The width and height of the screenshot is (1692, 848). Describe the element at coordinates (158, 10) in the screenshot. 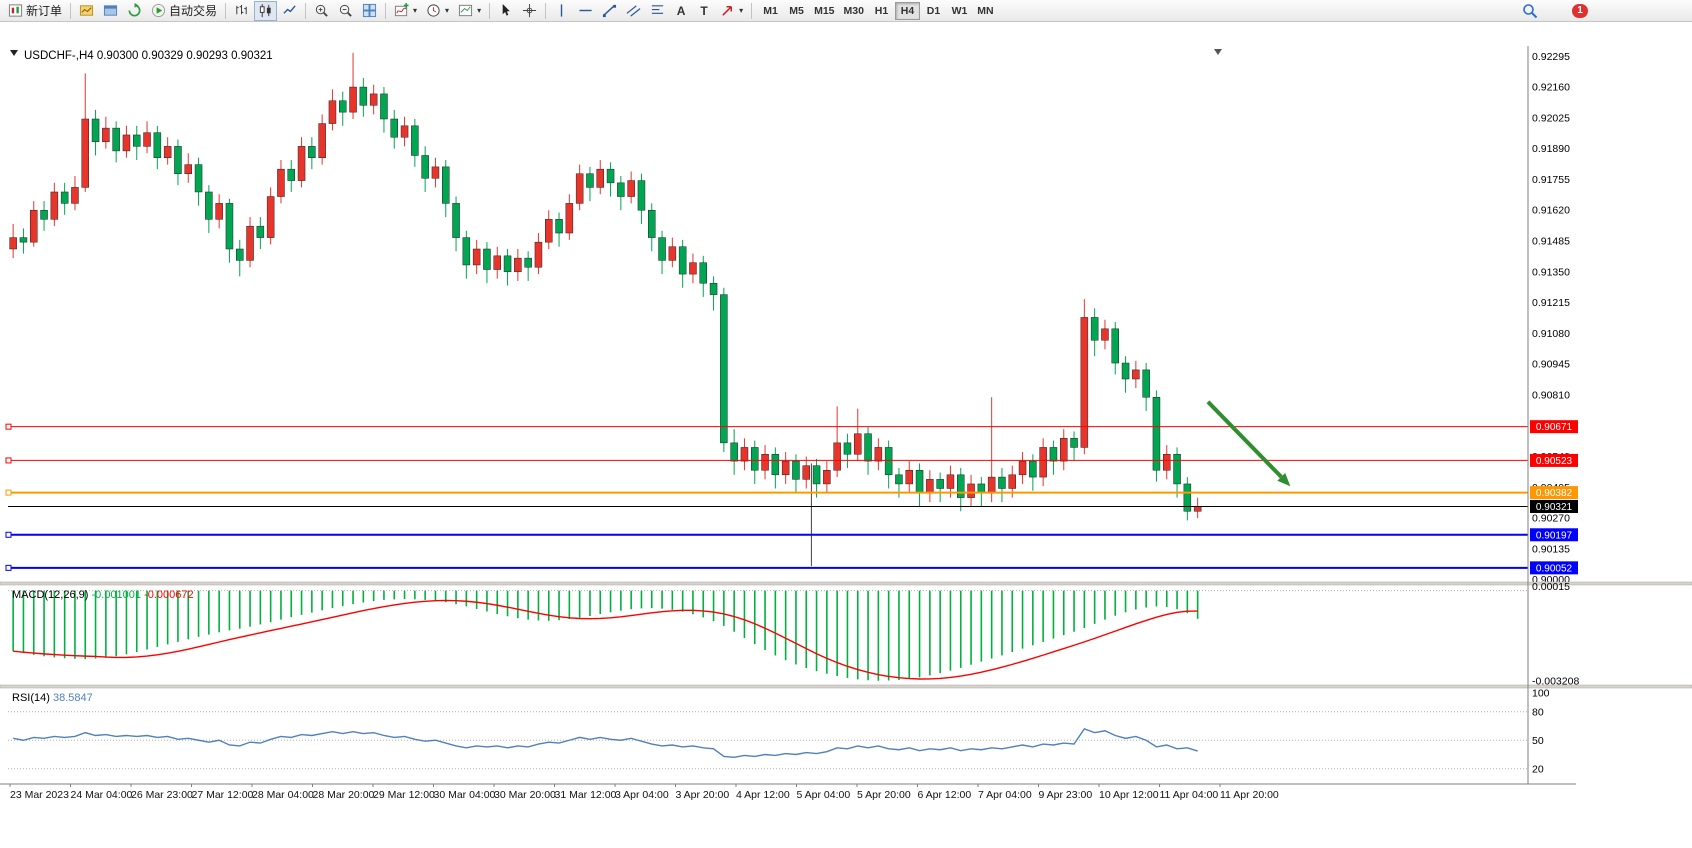

I see `play-icon` at that location.